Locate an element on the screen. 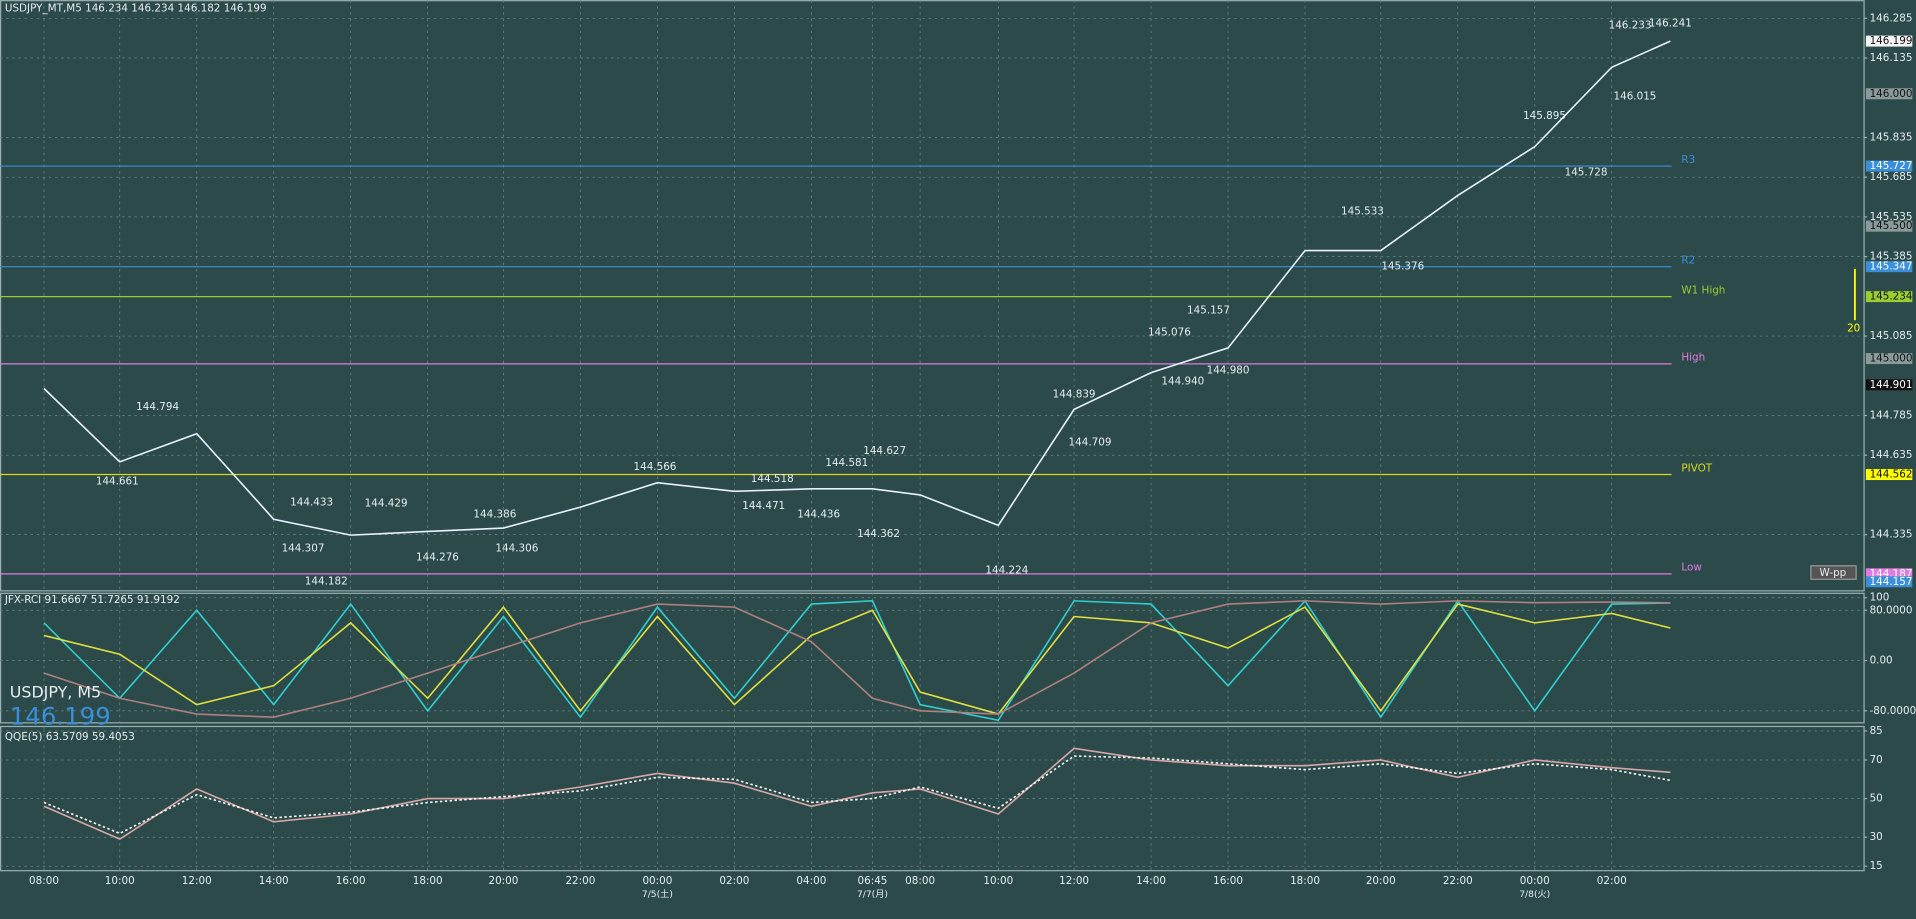 This screenshot has height=919, width=1916. level-label: R3 is located at coordinates (1688, 160).